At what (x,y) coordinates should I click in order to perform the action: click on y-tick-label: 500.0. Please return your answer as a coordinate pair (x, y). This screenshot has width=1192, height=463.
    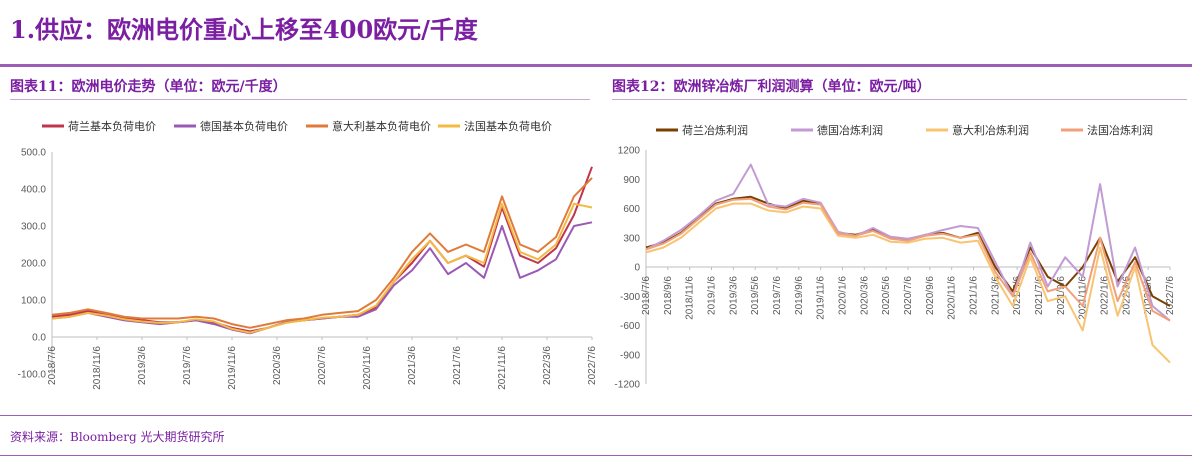
    Looking at the image, I should click on (33, 153).